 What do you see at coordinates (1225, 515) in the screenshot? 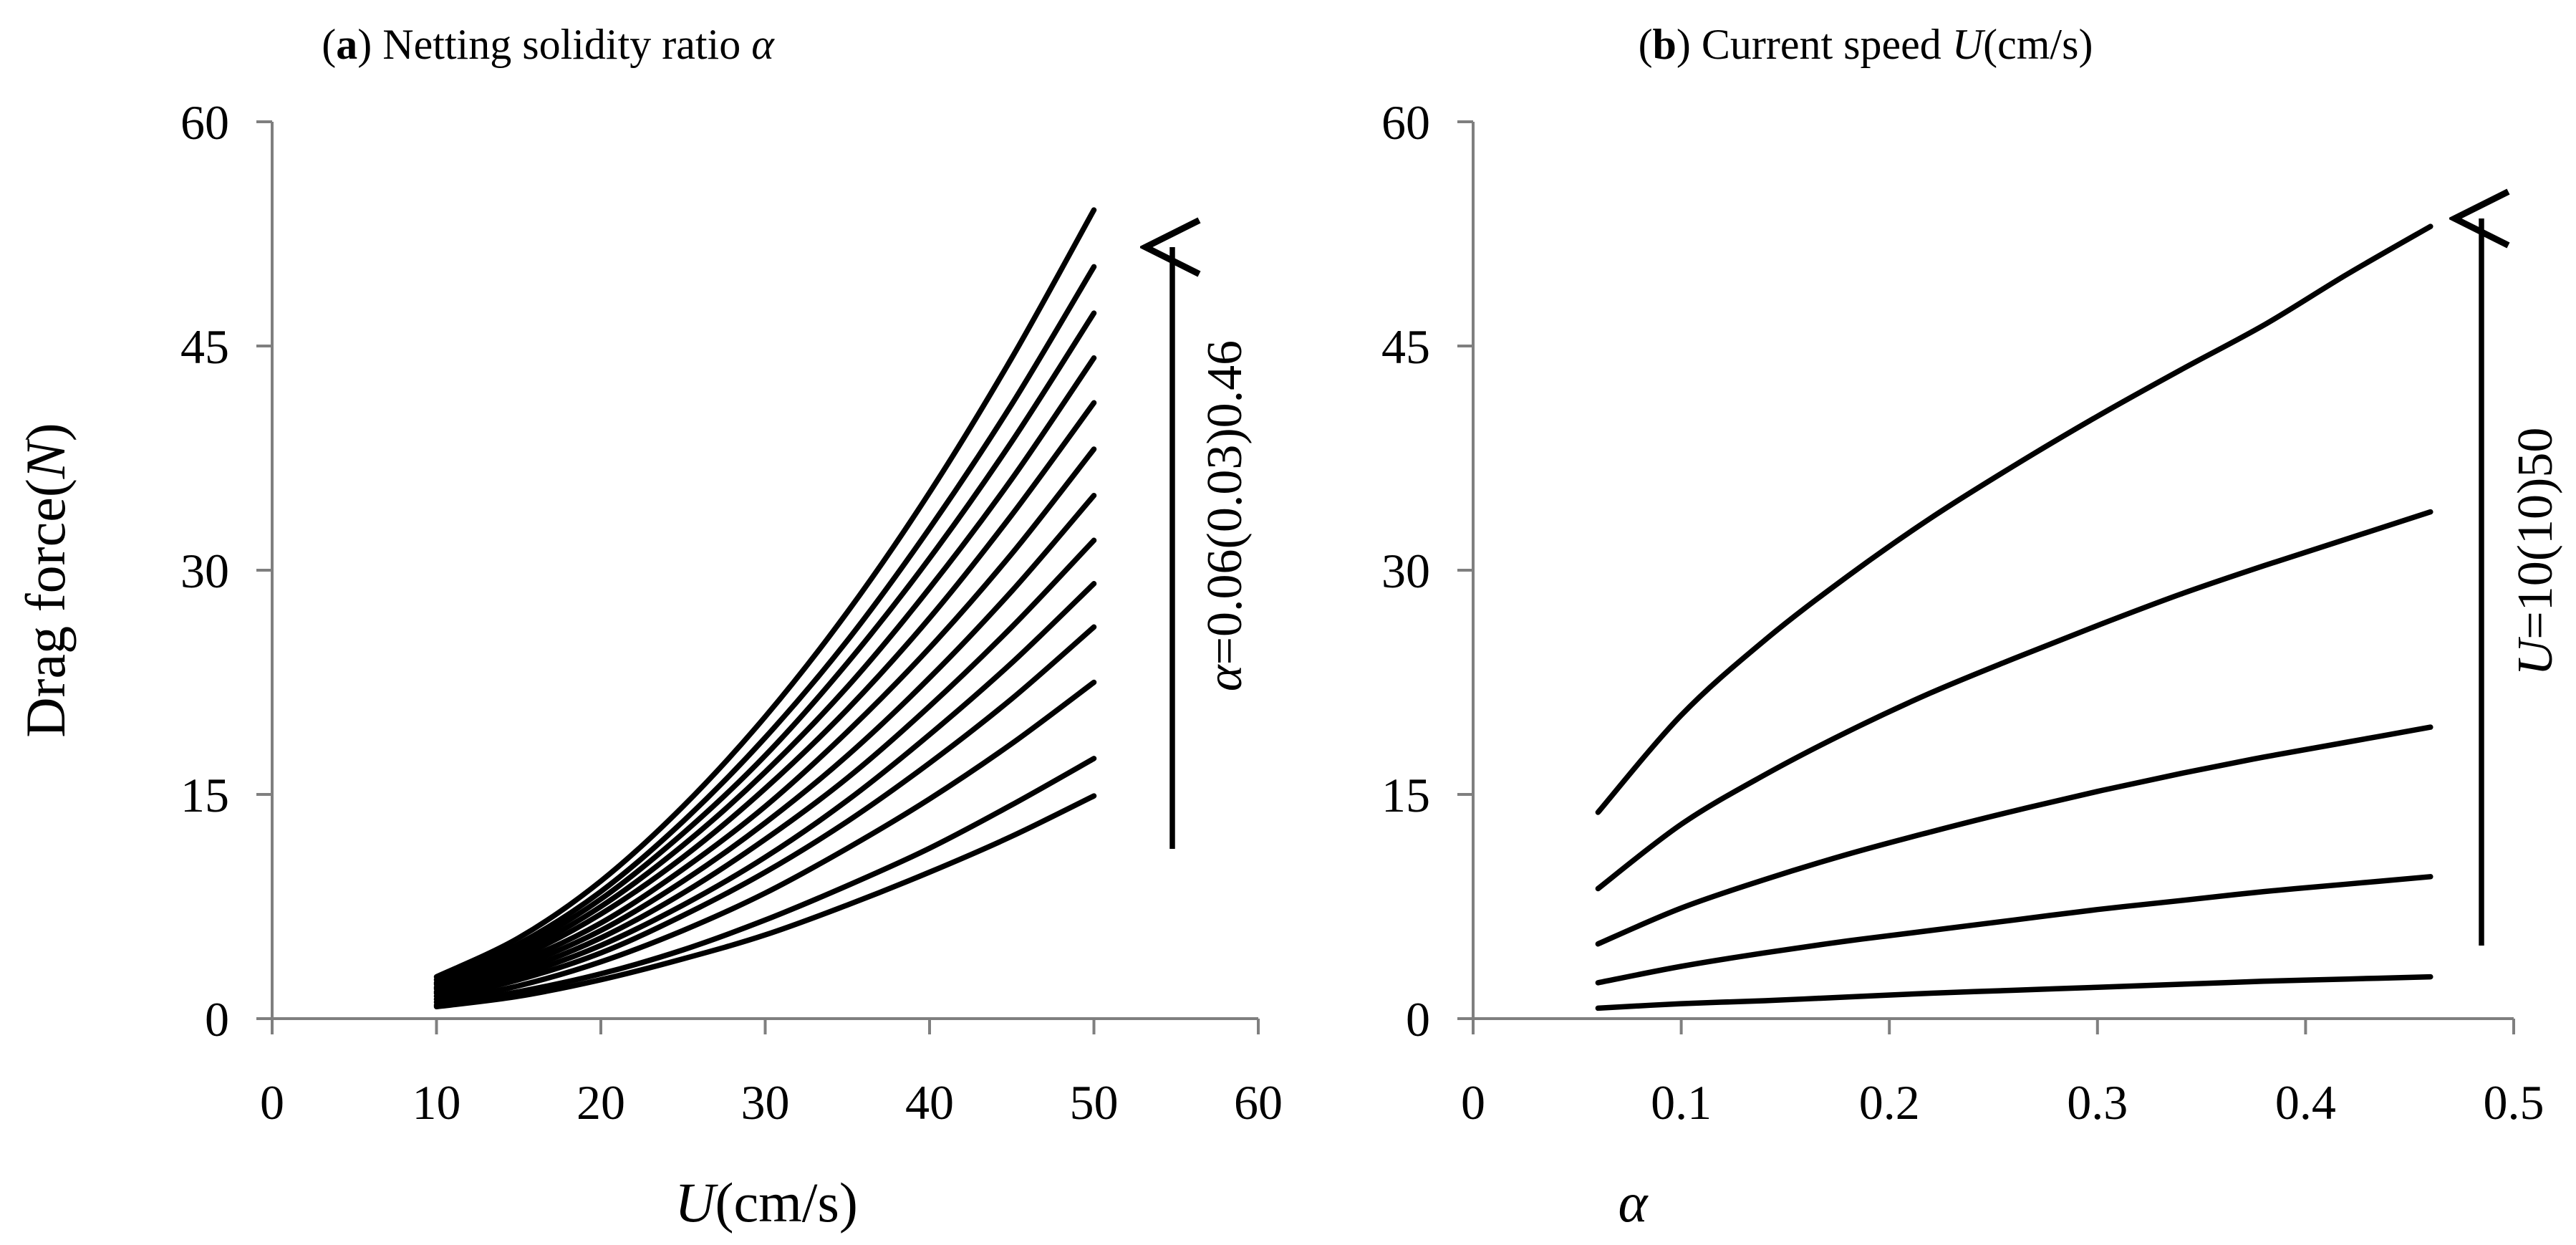
I see `panel-a-annotation: α=0.06(0.03)0.46` at bounding box center [1225, 515].